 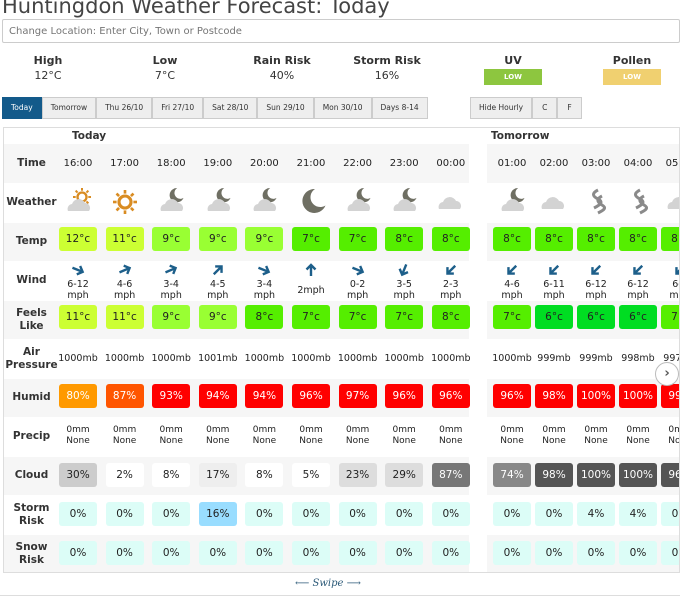 I want to click on option-hide-hourly-button: Hide Hourly, so click(x=501, y=108).